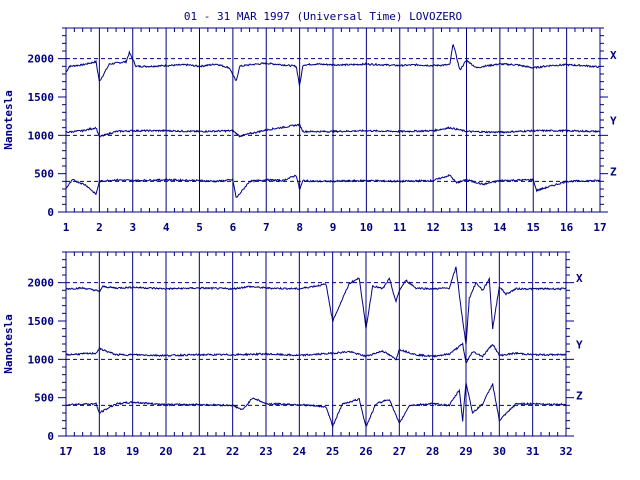 The image size is (640, 480). I want to click on x-tick-label: 28, so click(432, 451).